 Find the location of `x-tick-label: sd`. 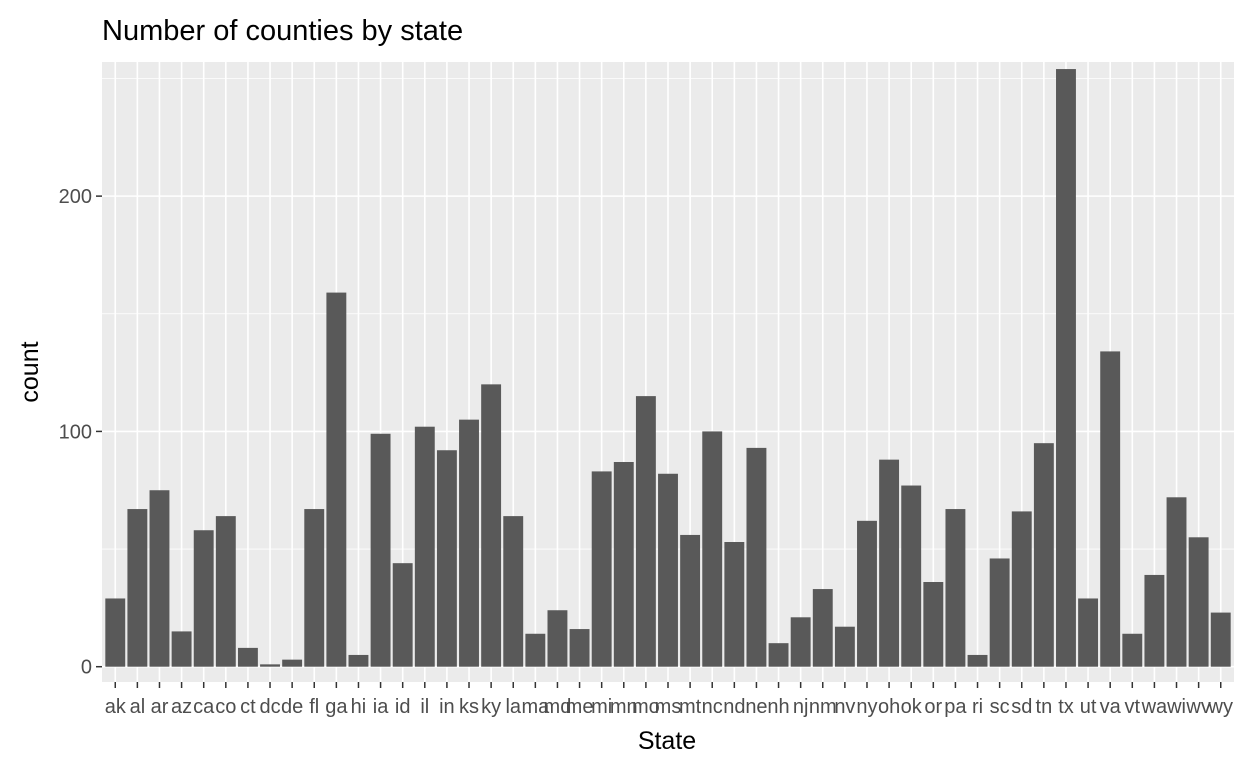

x-tick-label: sd is located at coordinates (1021, 707).